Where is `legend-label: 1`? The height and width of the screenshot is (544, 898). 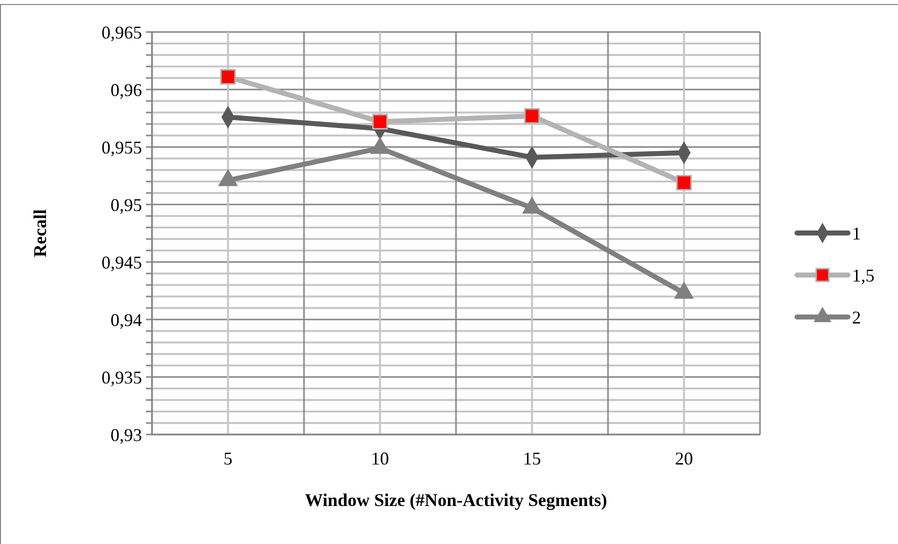
legend-label: 1 is located at coordinates (856, 233).